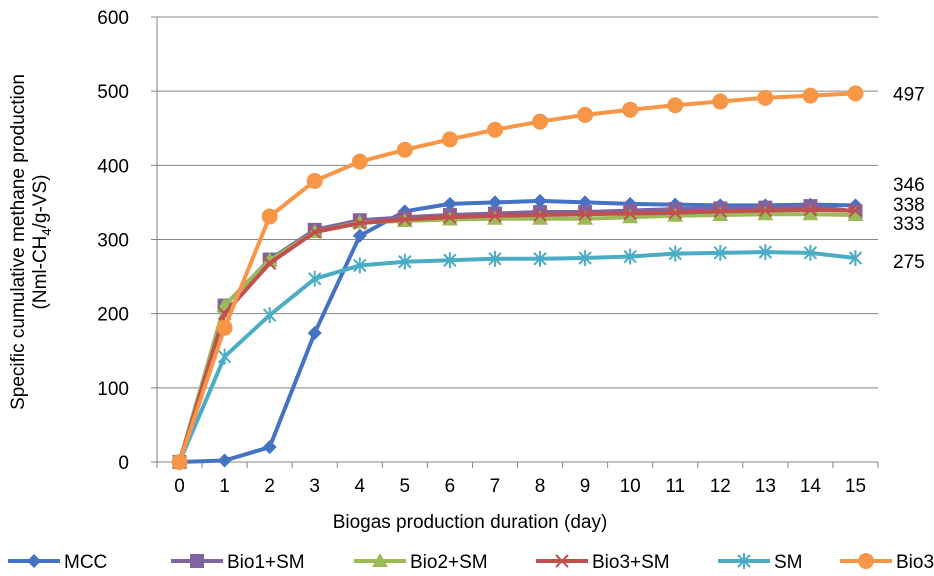 This screenshot has height=576, width=934. I want to click on end-value-label: 338, so click(909, 205).